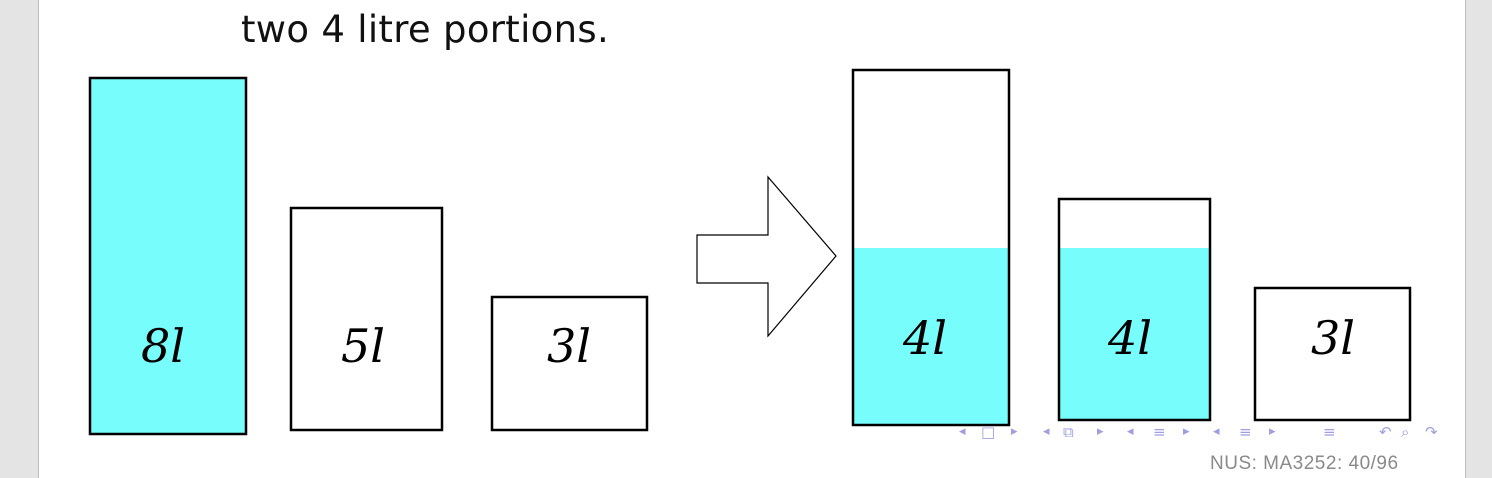  I want to click on nav-slide-icon: ≡, so click(1245, 432).